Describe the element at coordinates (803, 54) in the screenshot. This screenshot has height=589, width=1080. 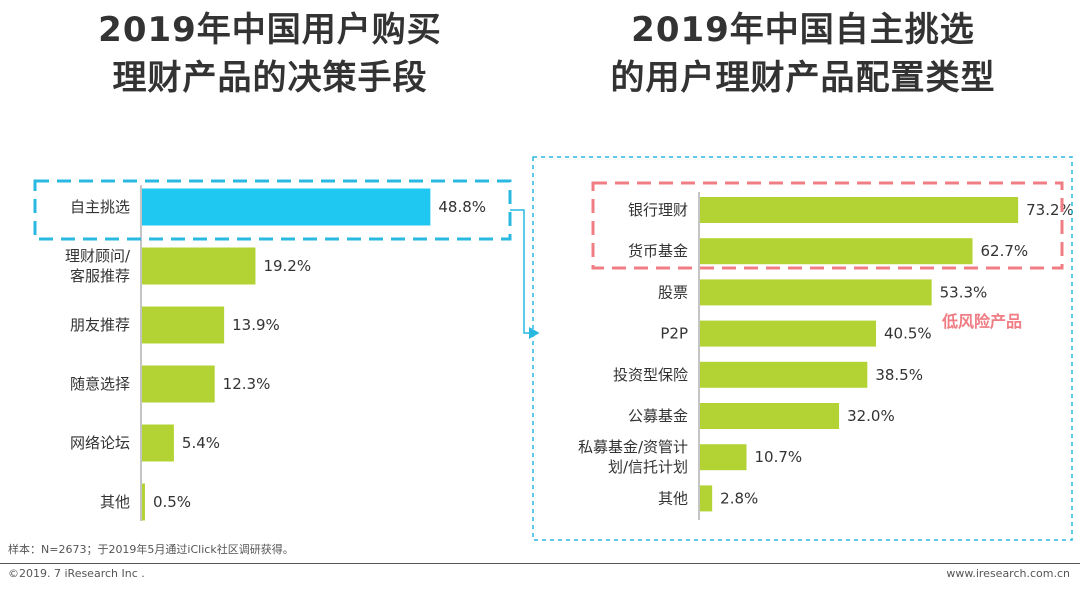
I see `chart-title-right: 2019年中国自主挑选 的用户理财产品配置类型` at that location.